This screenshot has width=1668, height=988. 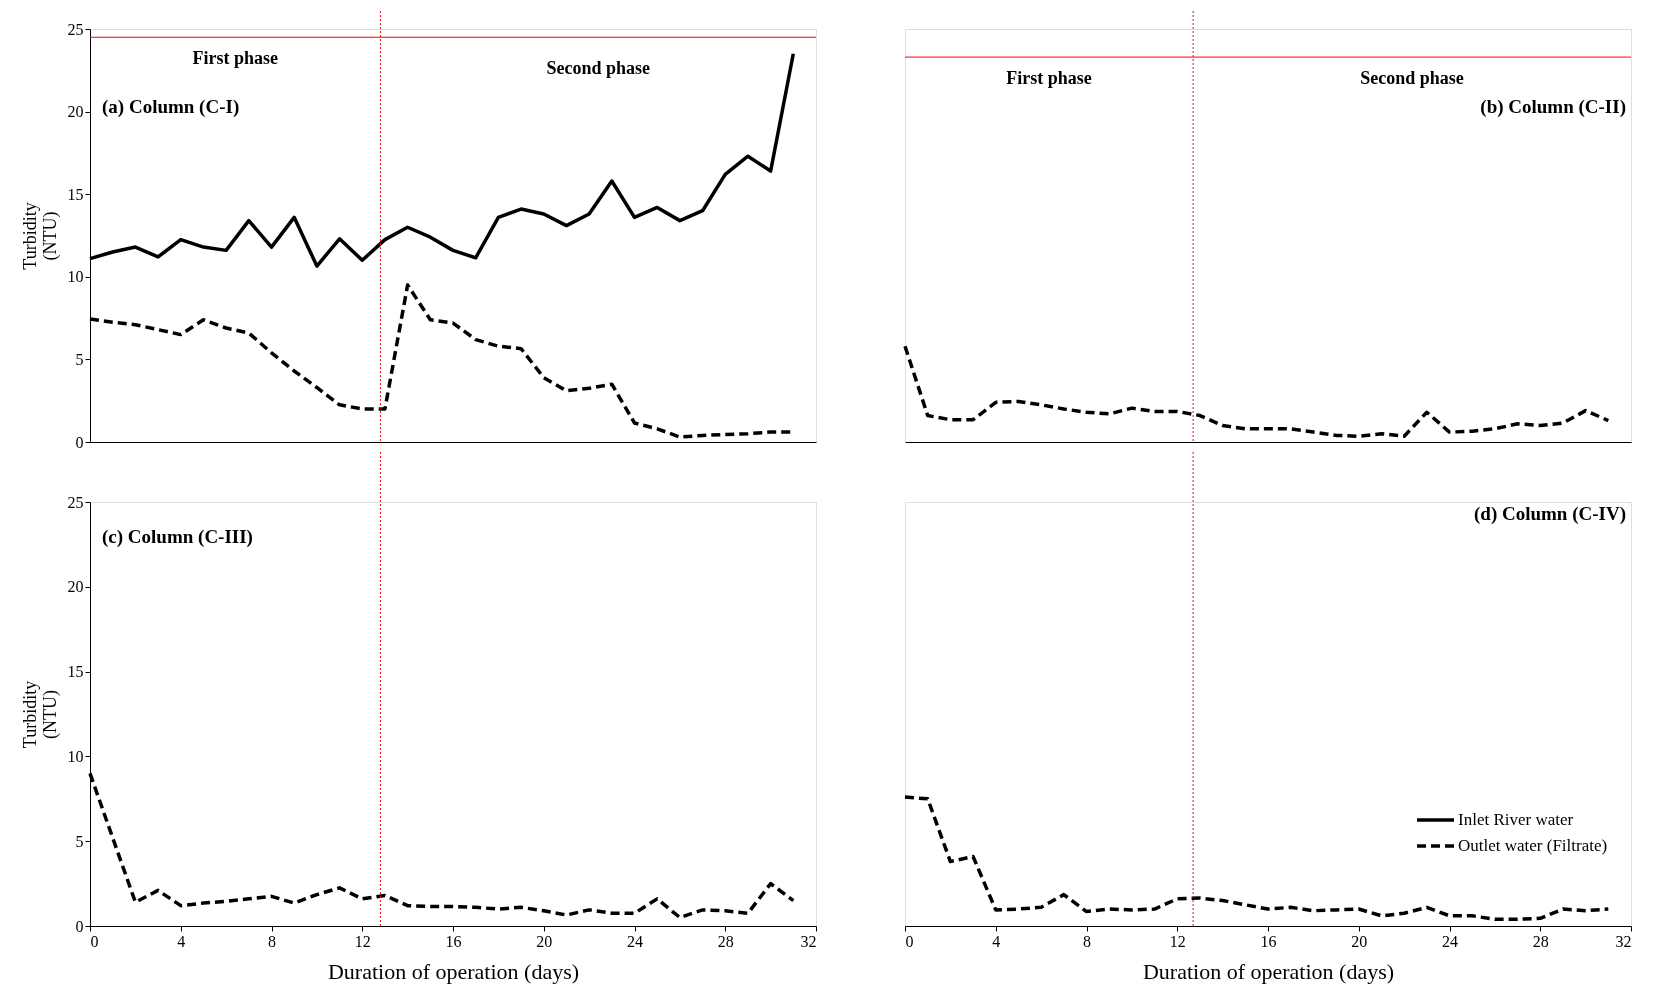 What do you see at coordinates (1550, 514) in the screenshot?
I see `chart-title: (d) Column (C-IV)` at bounding box center [1550, 514].